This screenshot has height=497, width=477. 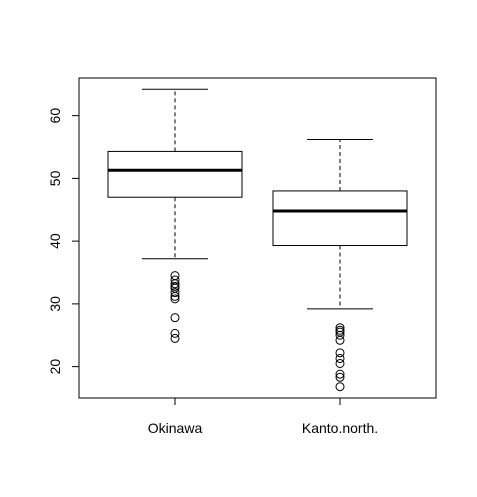 What do you see at coordinates (175, 428) in the screenshot?
I see `x-tick-label: Okinawa` at bounding box center [175, 428].